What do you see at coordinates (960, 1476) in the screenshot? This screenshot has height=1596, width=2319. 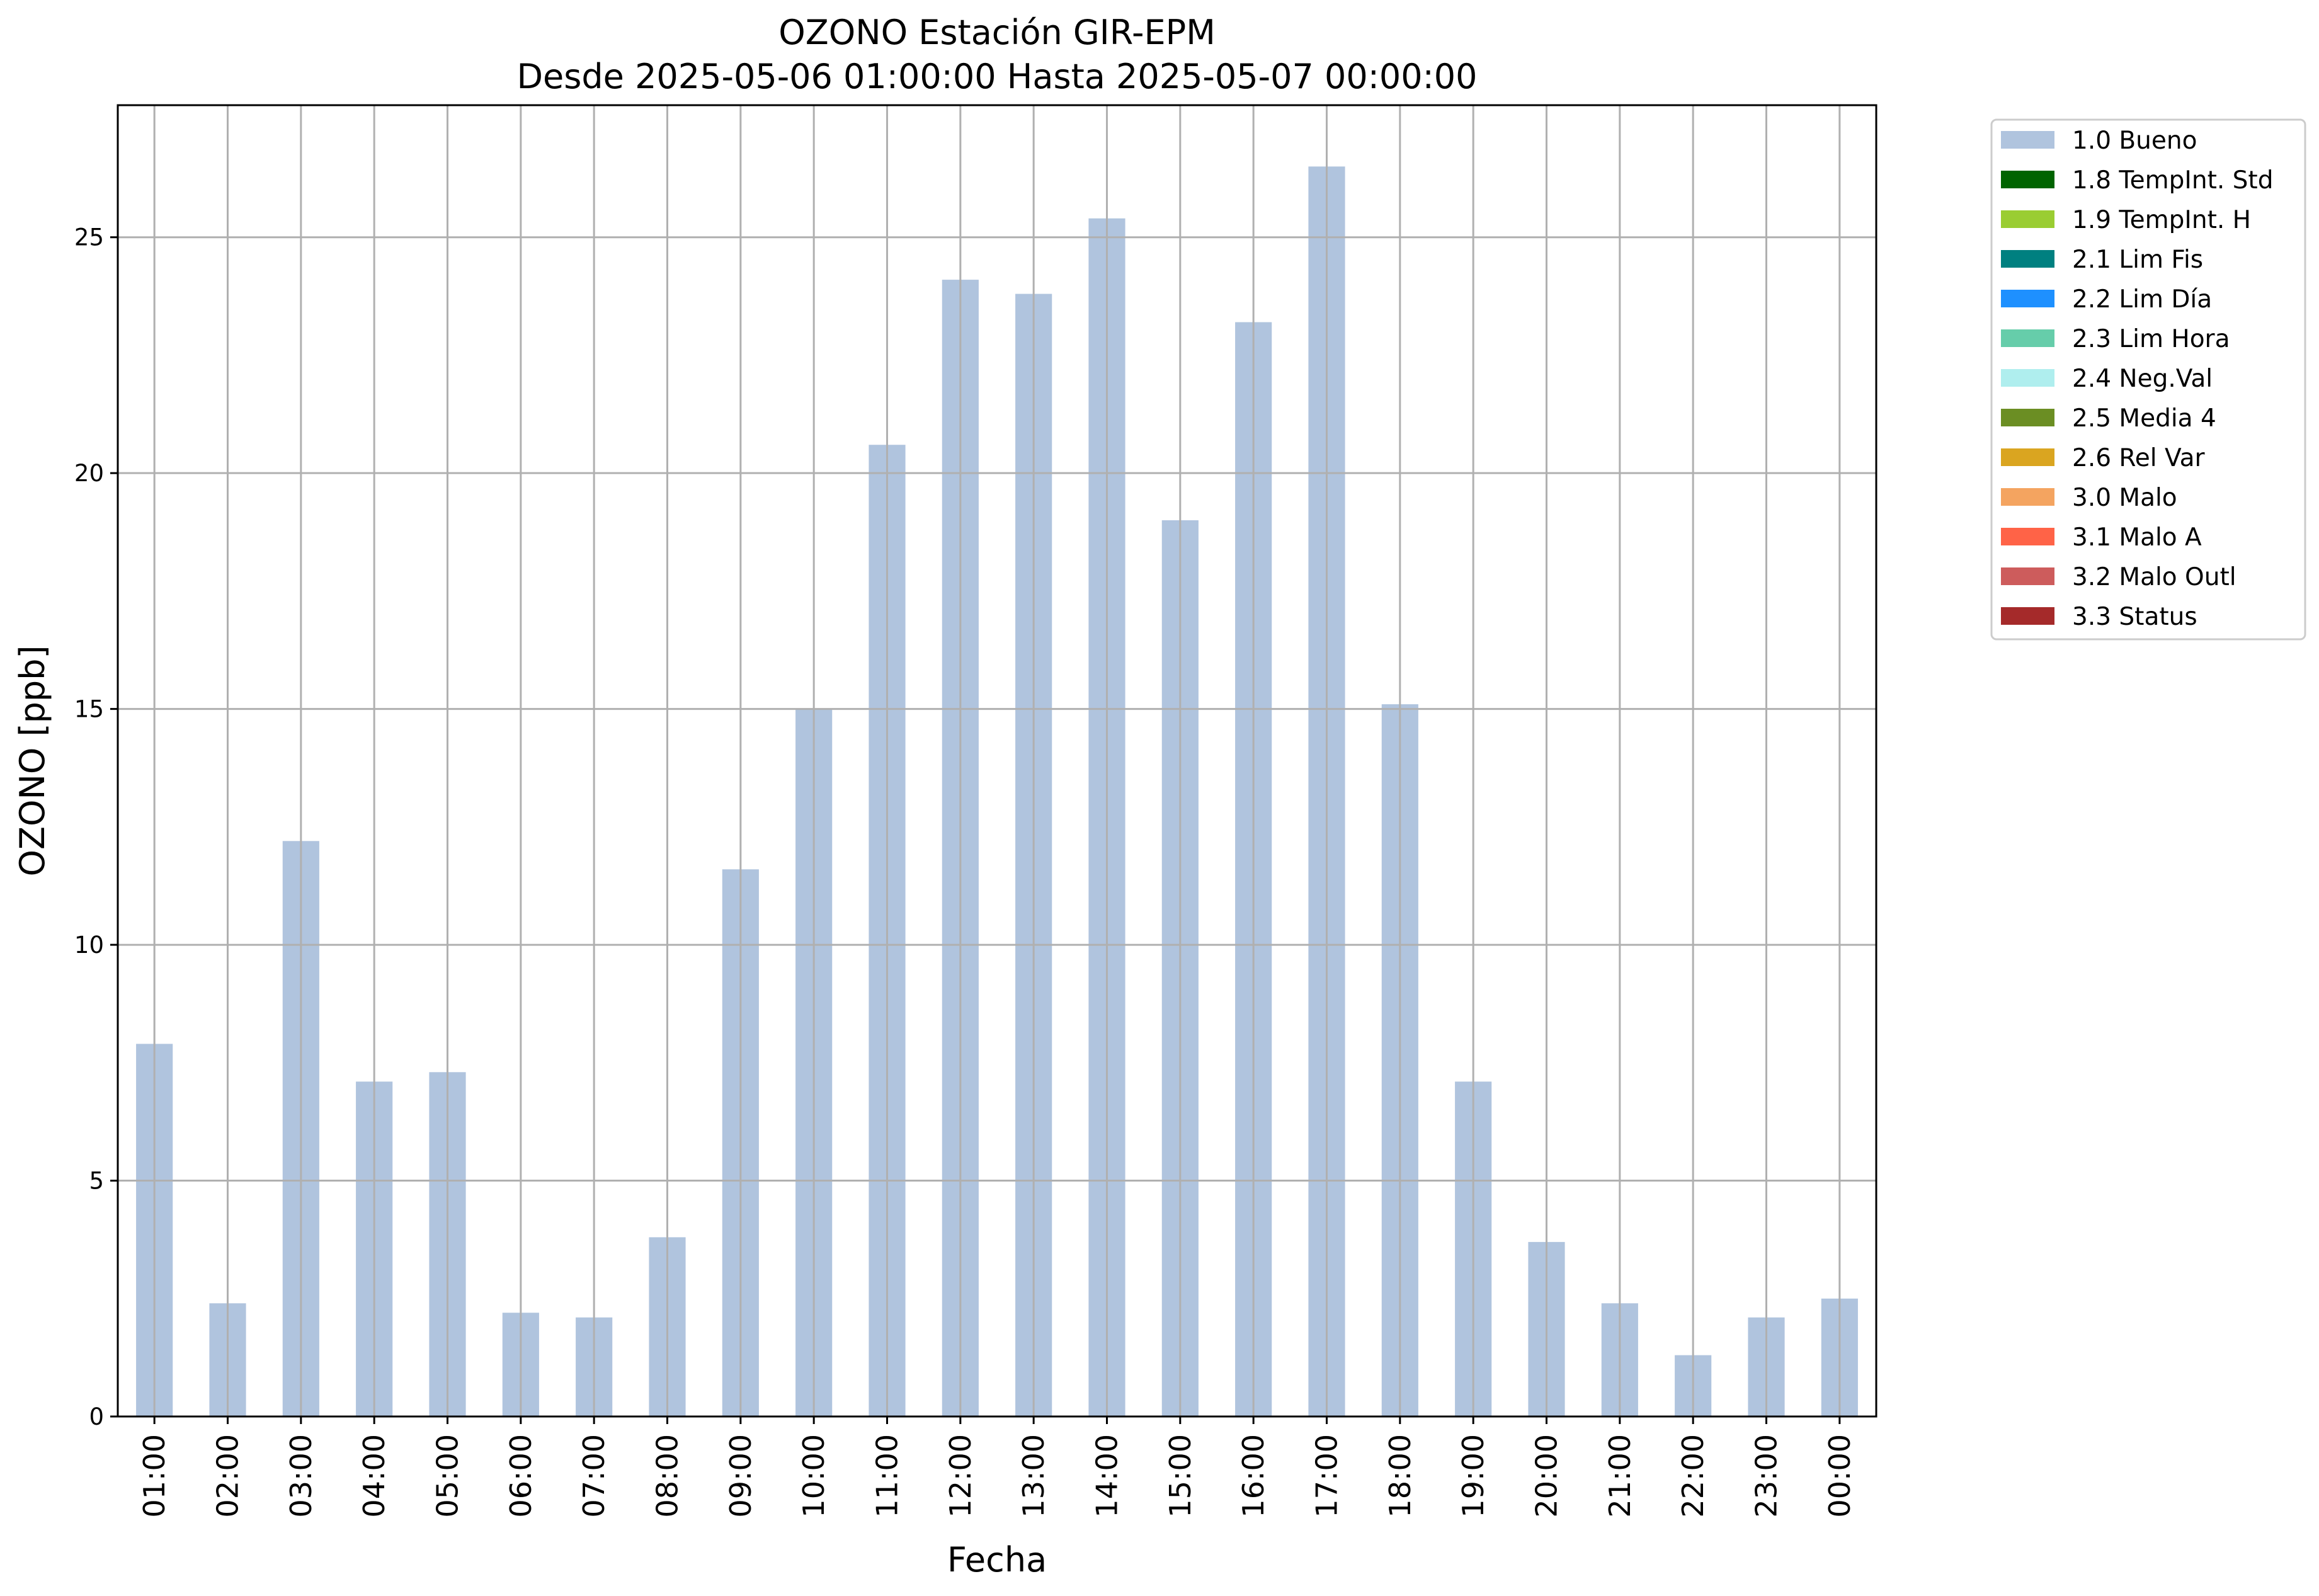 I see `x-tick-label: 12:00` at bounding box center [960, 1476].